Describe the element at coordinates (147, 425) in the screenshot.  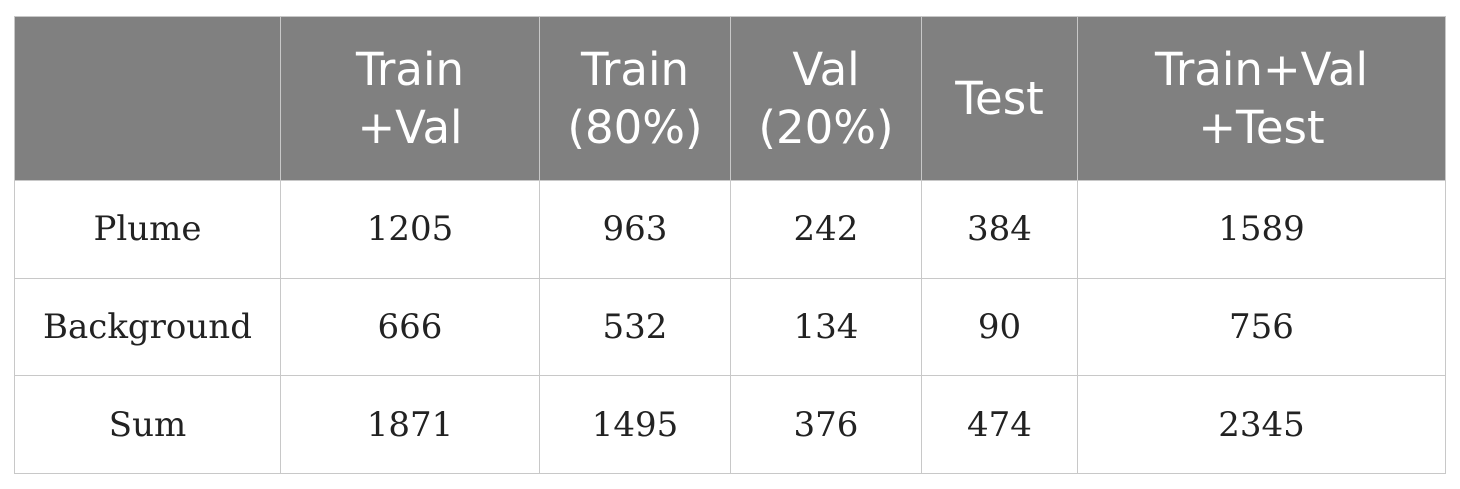
I see `row-label: Sum` at that location.